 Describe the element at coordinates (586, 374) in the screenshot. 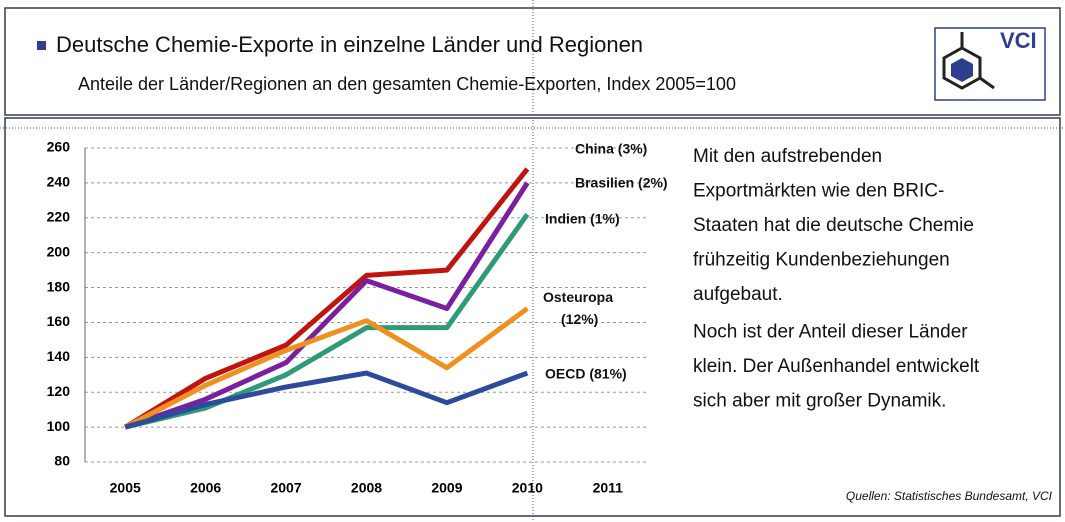

I see `series-label: OECD (81%)` at that location.